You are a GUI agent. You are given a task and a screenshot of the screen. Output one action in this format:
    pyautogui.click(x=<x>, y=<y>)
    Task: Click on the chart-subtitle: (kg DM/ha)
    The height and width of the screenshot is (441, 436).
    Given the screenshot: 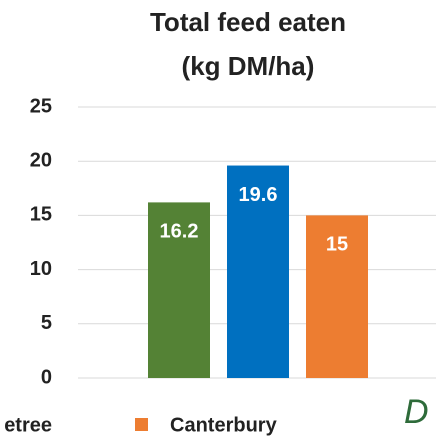 What is the action you would take?
    pyautogui.click(x=248, y=66)
    